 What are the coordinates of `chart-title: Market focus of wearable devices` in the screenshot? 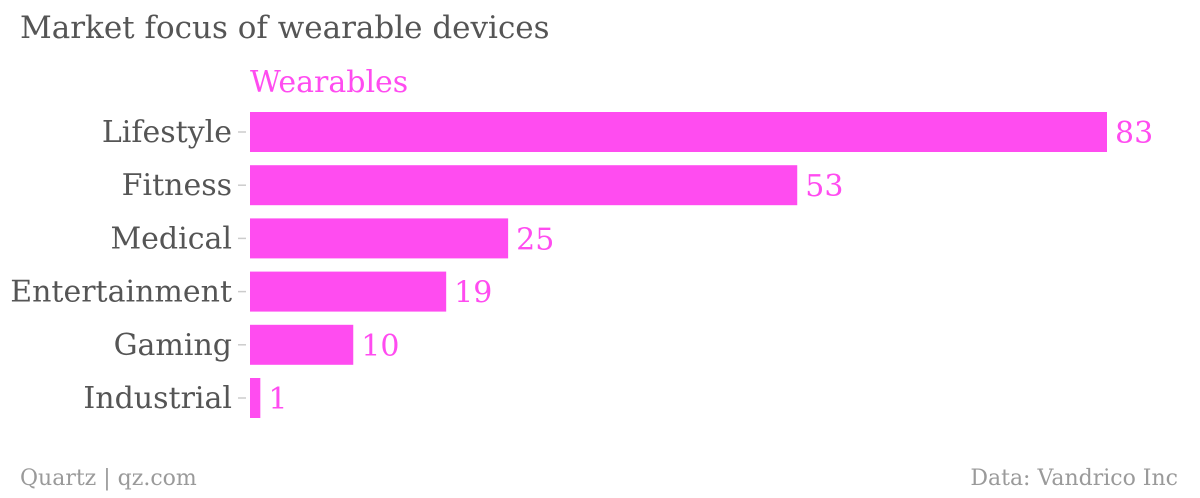 It's located at (285, 28).